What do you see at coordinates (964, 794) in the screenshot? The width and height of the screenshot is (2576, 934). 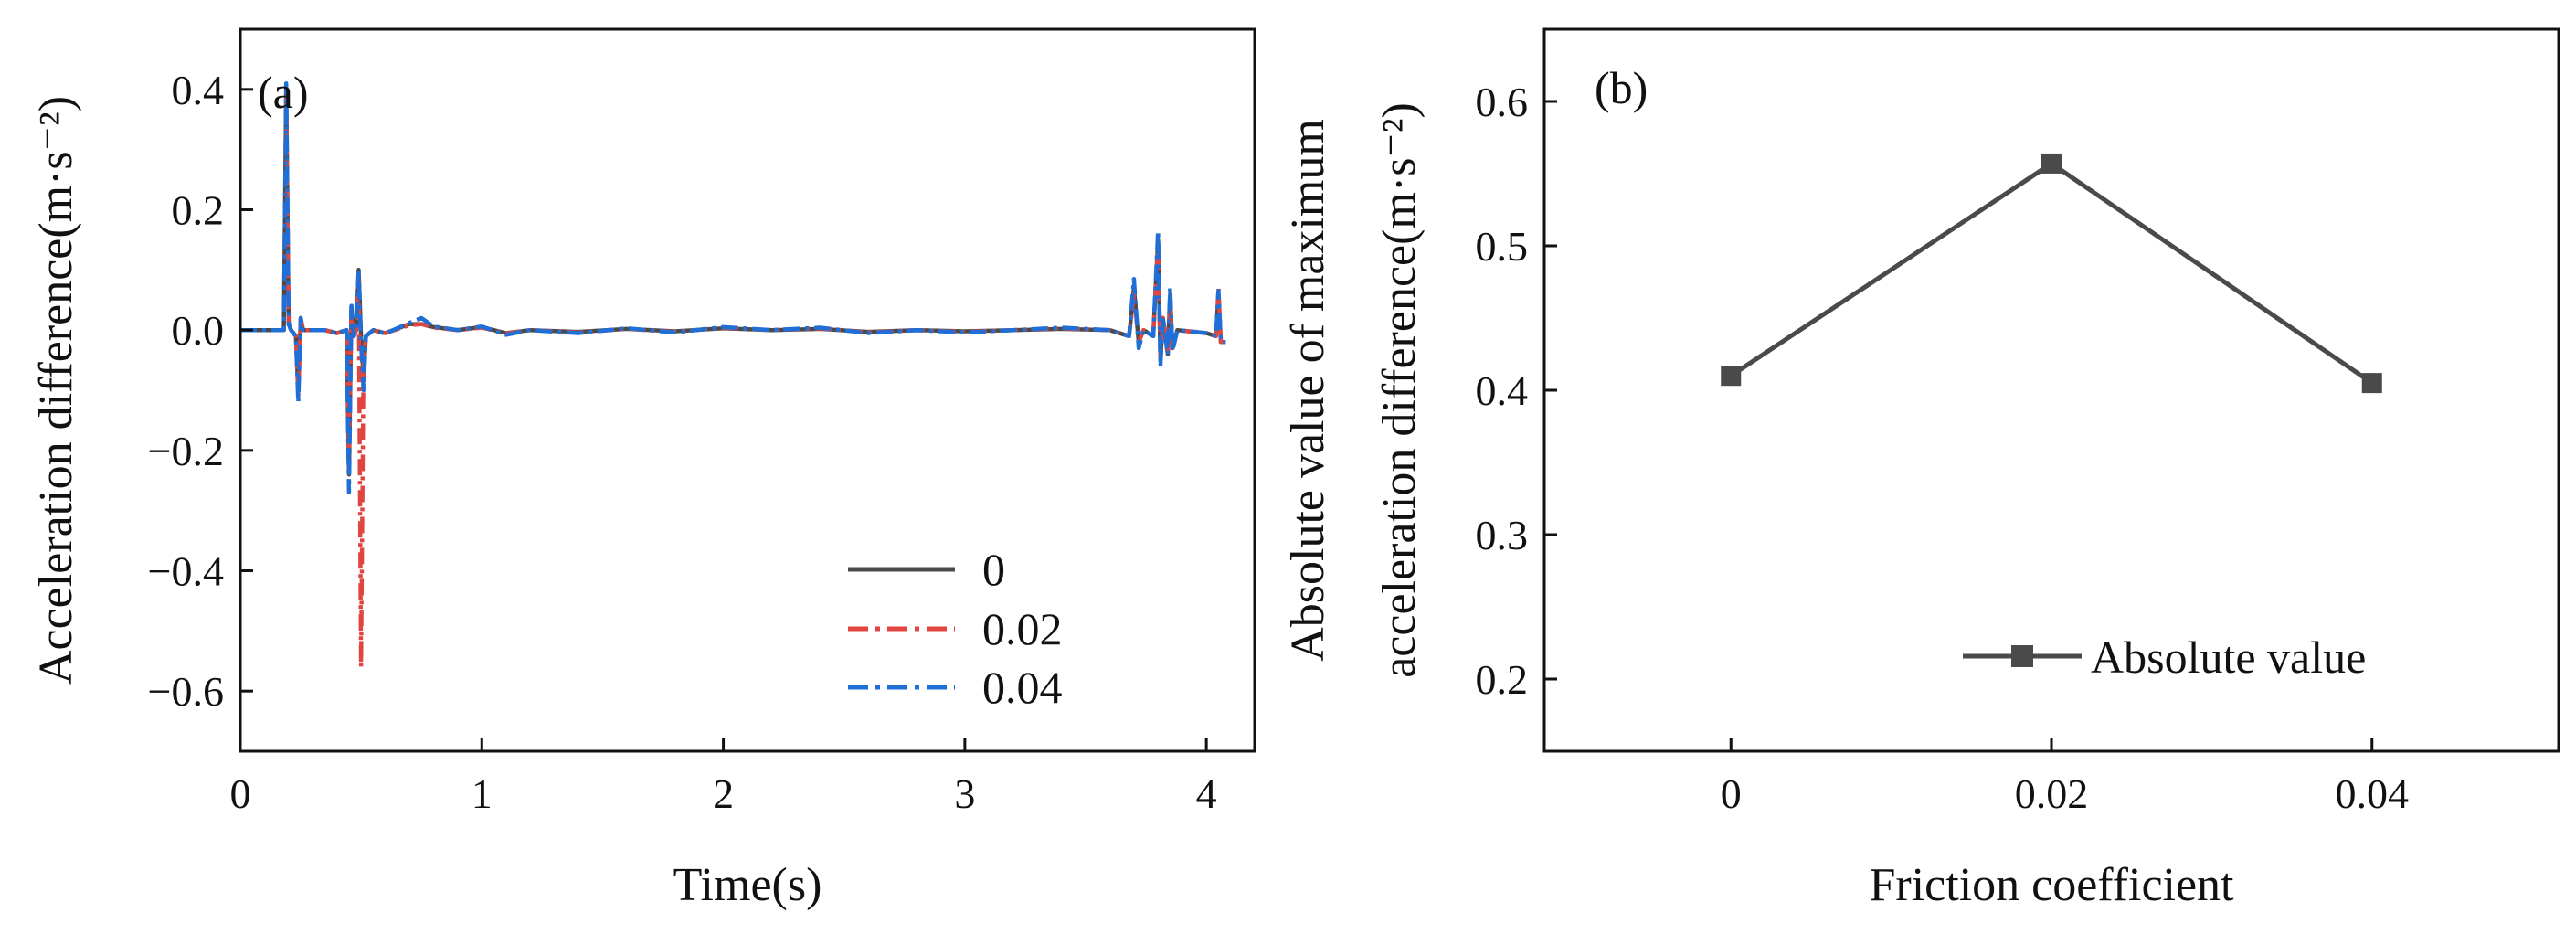 I see `chart-a-xtick-label: 3` at bounding box center [964, 794].